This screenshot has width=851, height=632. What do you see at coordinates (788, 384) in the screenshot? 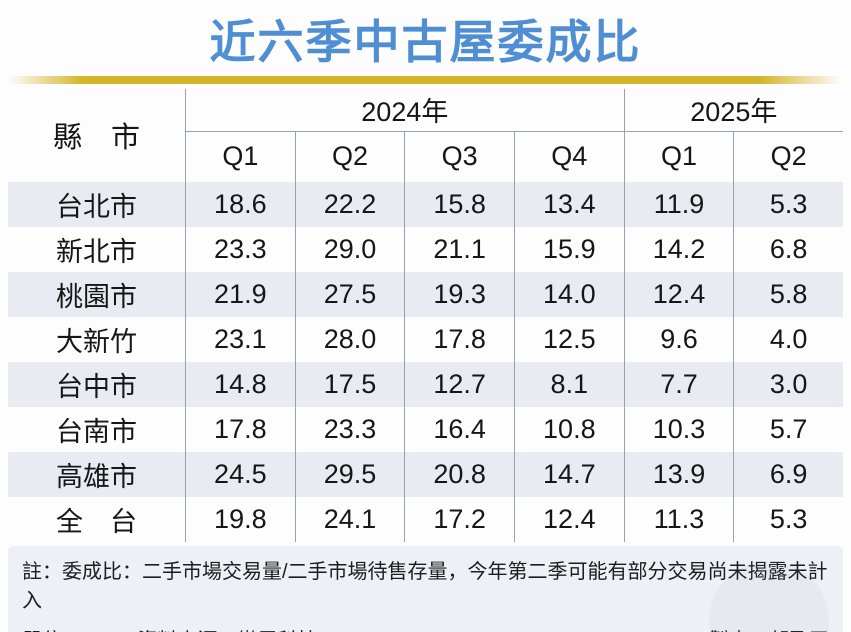
I see `value-cell: 3.0` at bounding box center [788, 384].